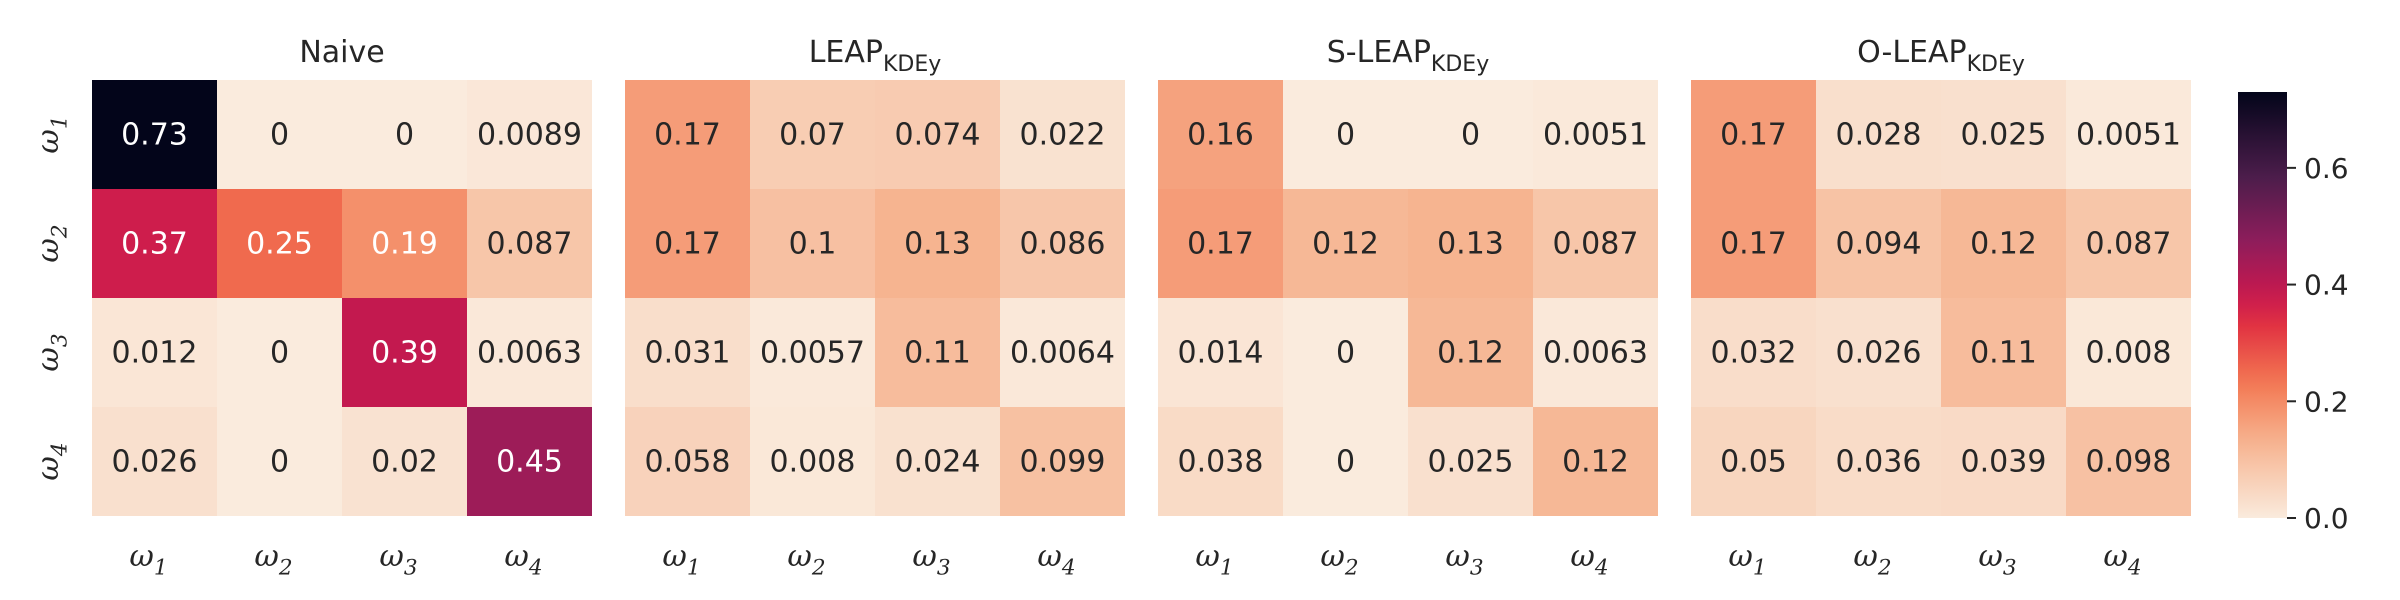 This screenshot has height=600, width=2400. Describe the element at coordinates (1884, 567) in the screenshot. I see `x-tick-label-sub: 2` at that location.